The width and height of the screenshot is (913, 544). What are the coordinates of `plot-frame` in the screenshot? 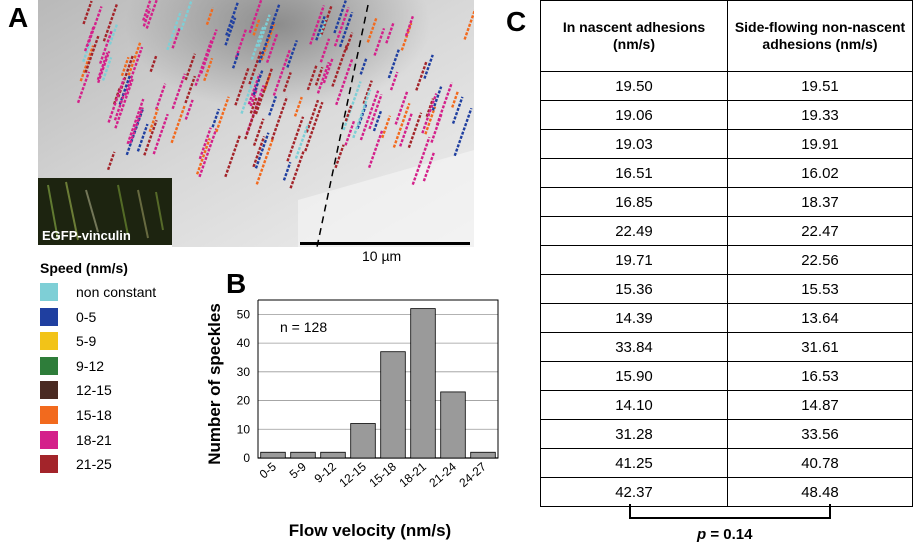 It's located at (378, 379).